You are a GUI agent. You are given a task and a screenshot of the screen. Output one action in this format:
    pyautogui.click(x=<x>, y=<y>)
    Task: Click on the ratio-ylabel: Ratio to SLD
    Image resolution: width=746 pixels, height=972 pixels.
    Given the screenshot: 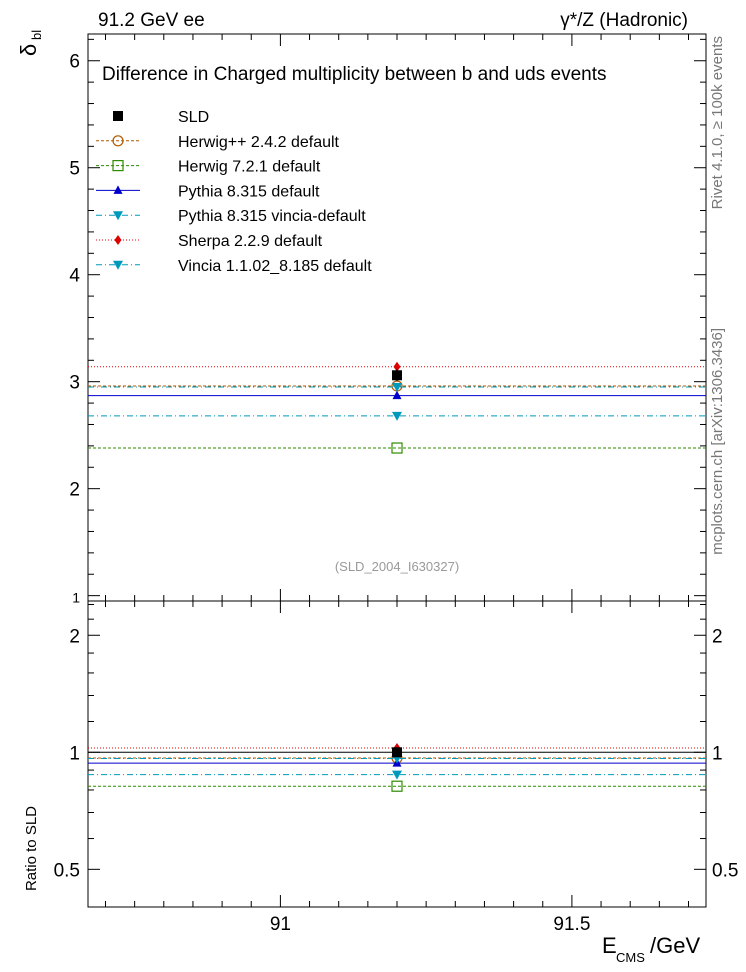 What is the action you would take?
    pyautogui.click(x=31, y=848)
    